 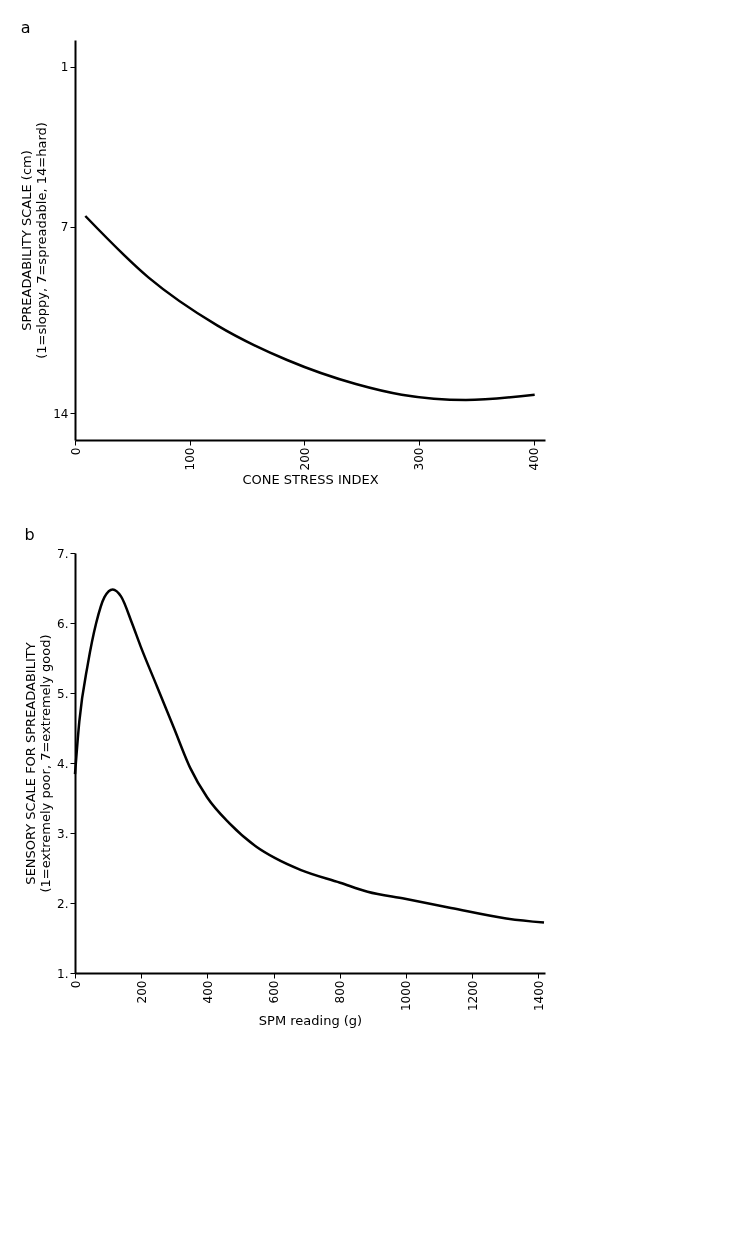 What do you see at coordinates (310, 480) in the screenshot?
I see `x-axis-title: CONE STRESS INDEX` at bounding box center [310, 480].